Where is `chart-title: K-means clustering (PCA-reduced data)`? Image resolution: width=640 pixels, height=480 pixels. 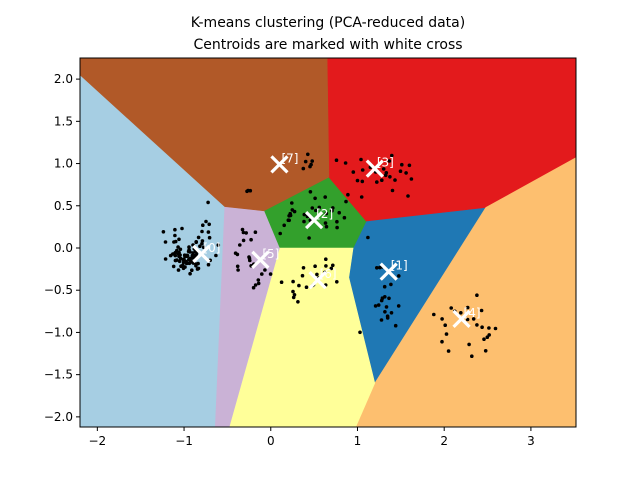 chart-title: K-means clustering (PCA-reduced data) is located at coordinates (328, 23).